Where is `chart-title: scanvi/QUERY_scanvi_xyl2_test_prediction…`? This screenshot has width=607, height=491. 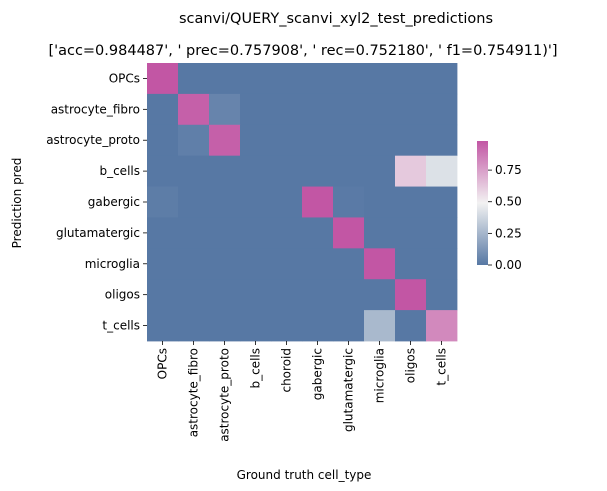 chart-title: scanvi/QUERY_scanvi_xyl2_test_prediction… is located at coordinates (336, 19).